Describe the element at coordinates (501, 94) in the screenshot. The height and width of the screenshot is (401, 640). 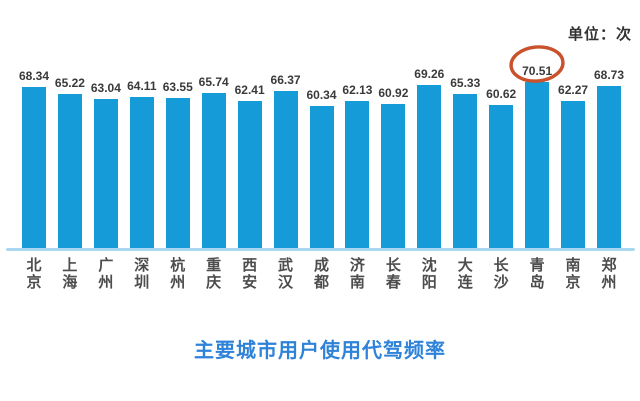
I see `value-label: 60.62` at that location.